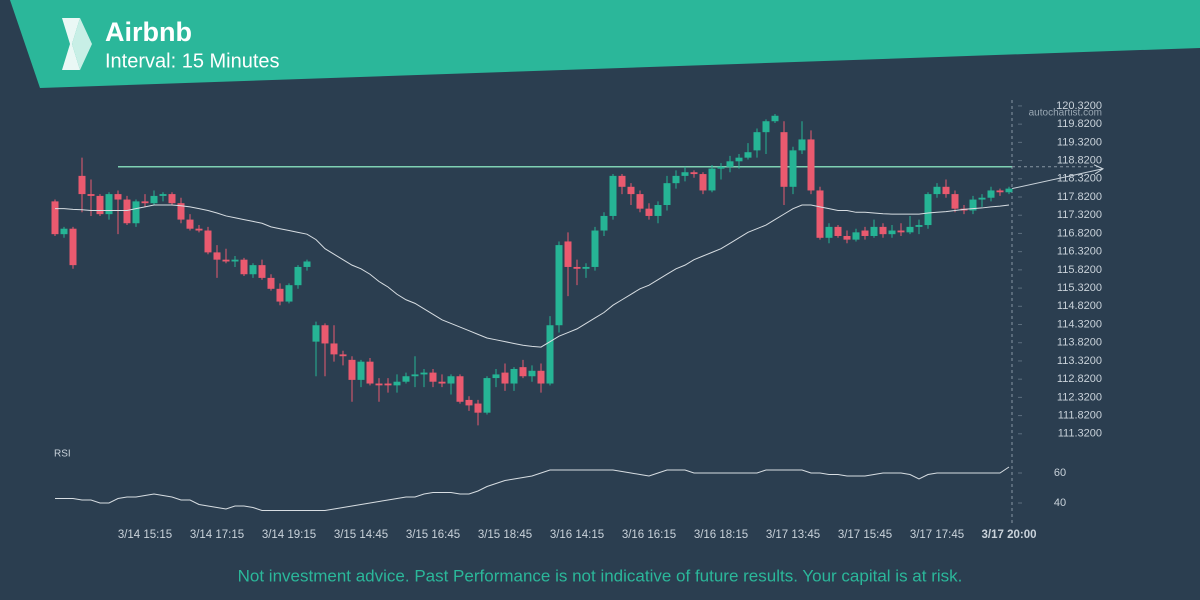  What do you see at coordinates (1079, 306) in the screenshot?
I see `y-tick-label: 114.8200` at bounding box center [1079, 306].